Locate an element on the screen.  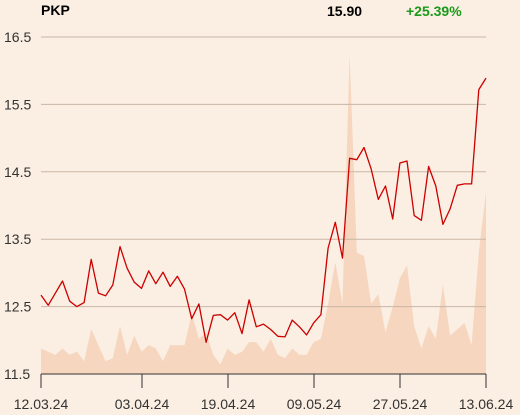
ticker-symbol: PKP is located at coordinates (55, 10).